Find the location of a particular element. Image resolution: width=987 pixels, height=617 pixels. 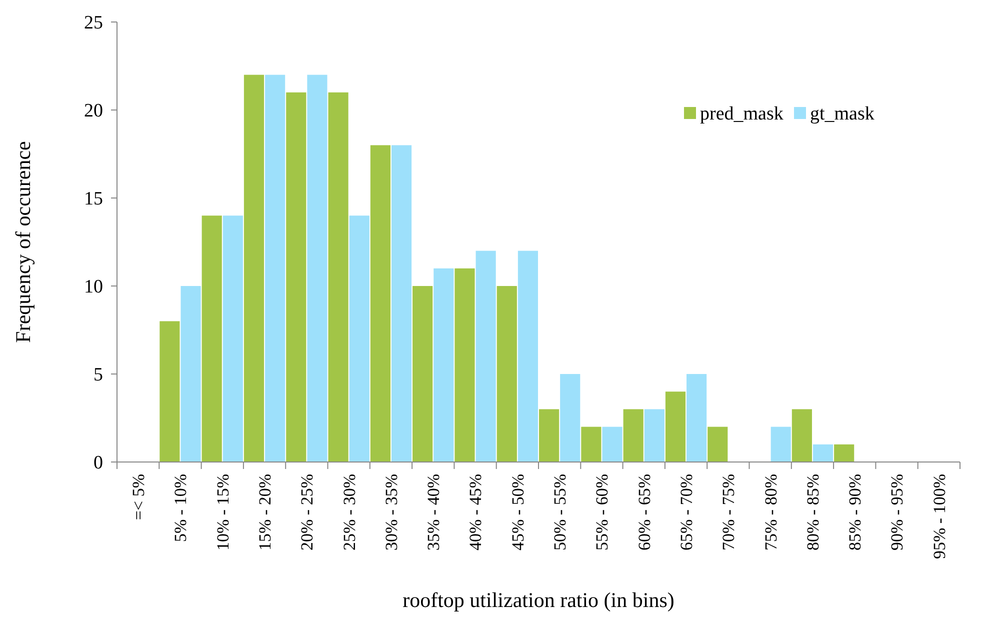

y-tick-label: 5 is located at coordinates (98, 375).